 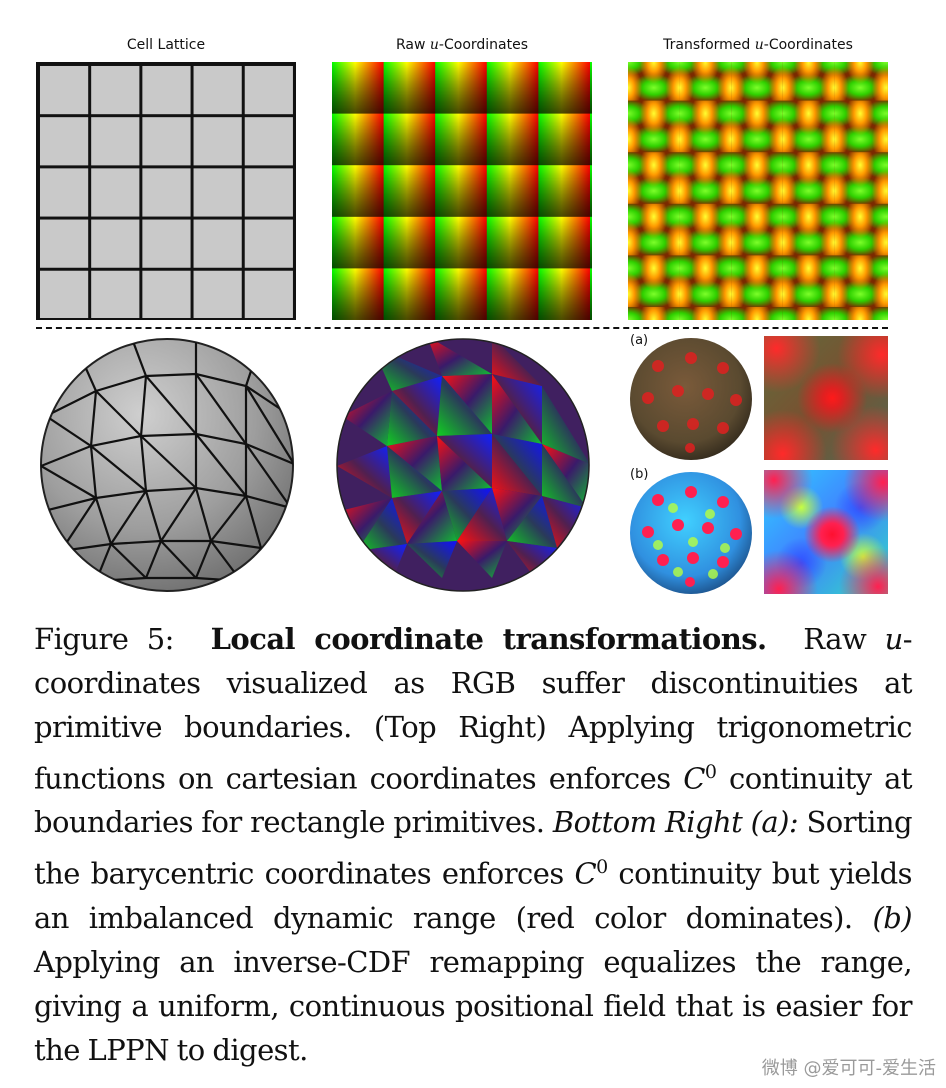 What do you see at coordinates (462, 191) in the screenshot?
I see `raw-coordinates-grid` at bounding box center [462, 191].